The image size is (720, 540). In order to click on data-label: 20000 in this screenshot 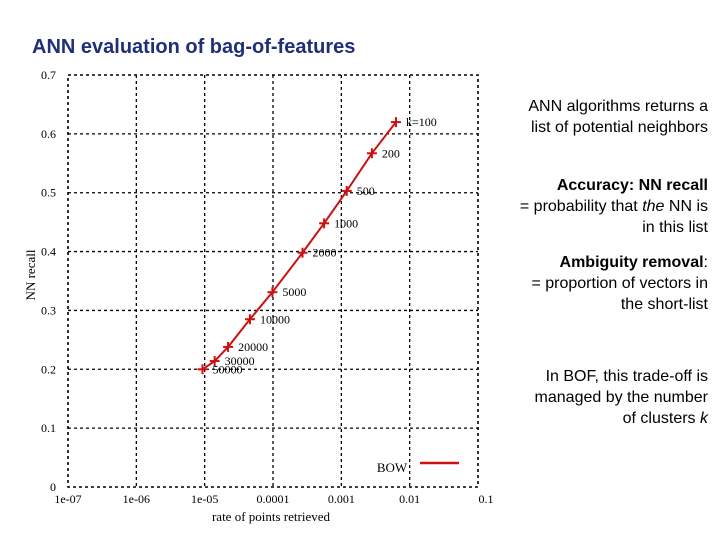, I will do `click(253, 347)`.